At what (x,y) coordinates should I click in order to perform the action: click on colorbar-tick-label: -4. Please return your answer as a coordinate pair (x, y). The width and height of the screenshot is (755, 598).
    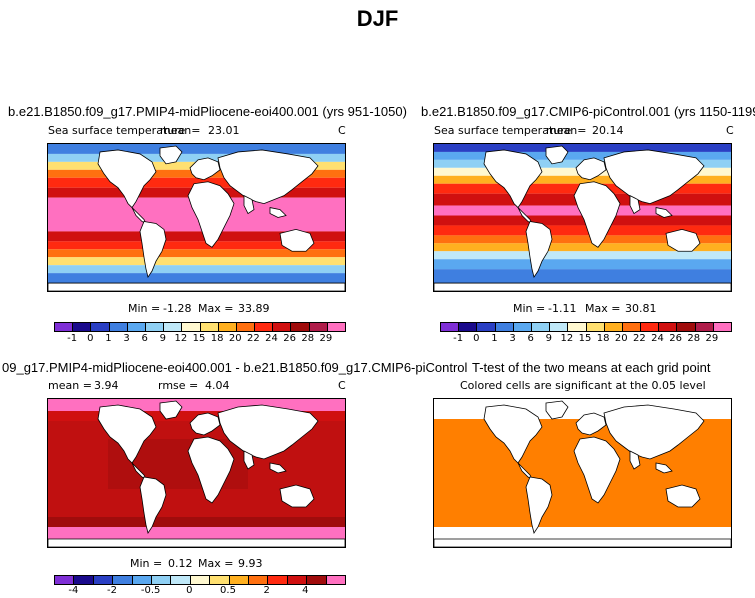
    Looking at the image, I should click on (73, 590).